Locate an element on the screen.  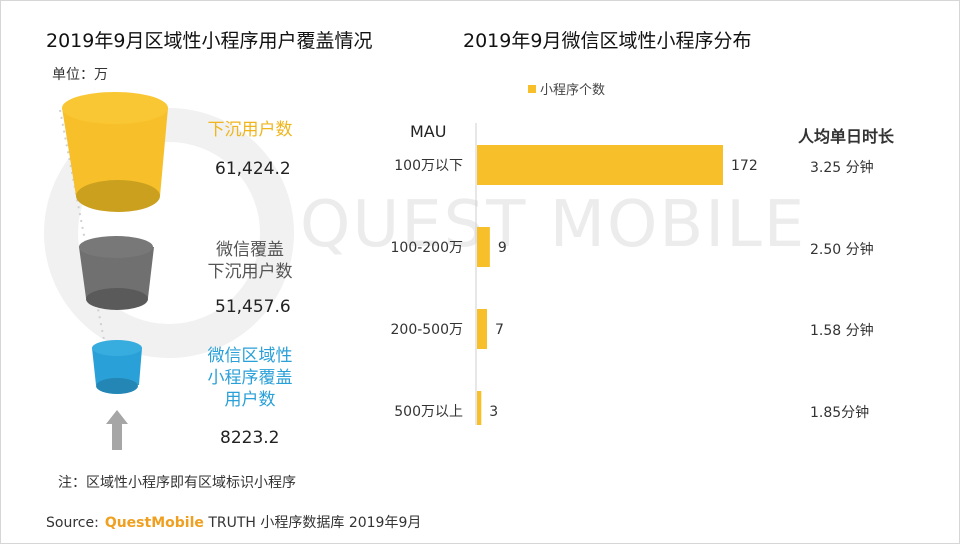
value-label-2: 9 is located at coordinates (502, 248).